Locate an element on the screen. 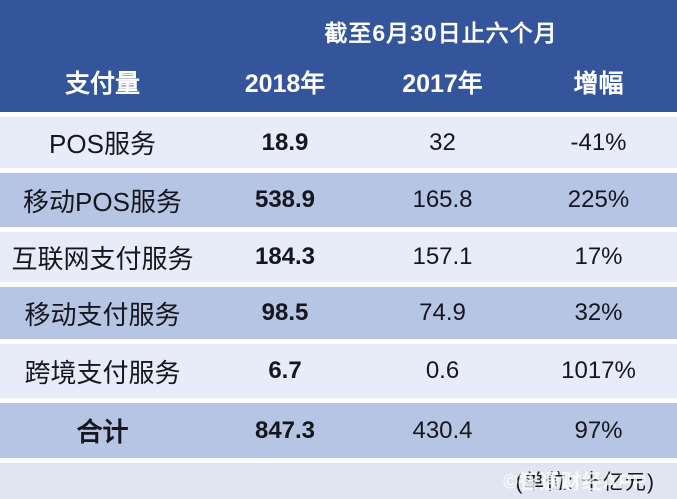  table-row-pos: POS服务 18.9 32 -41% is located at coordinates (338, 142).